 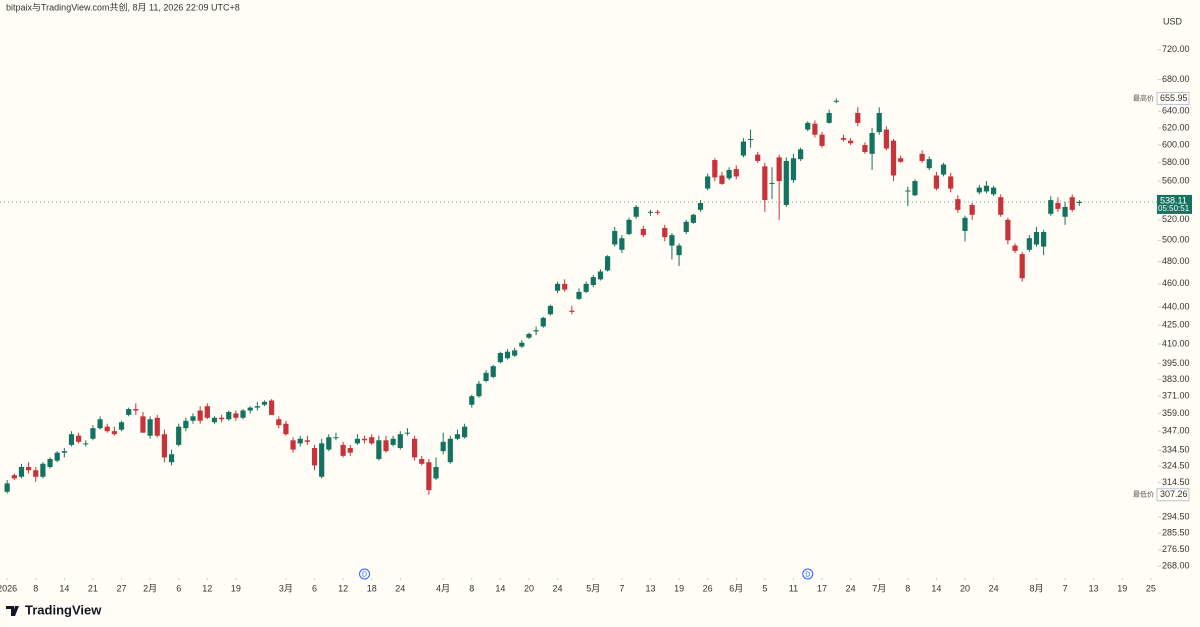 I want to click on y-tick-label: 334.50, so click(x=1176, y=450).